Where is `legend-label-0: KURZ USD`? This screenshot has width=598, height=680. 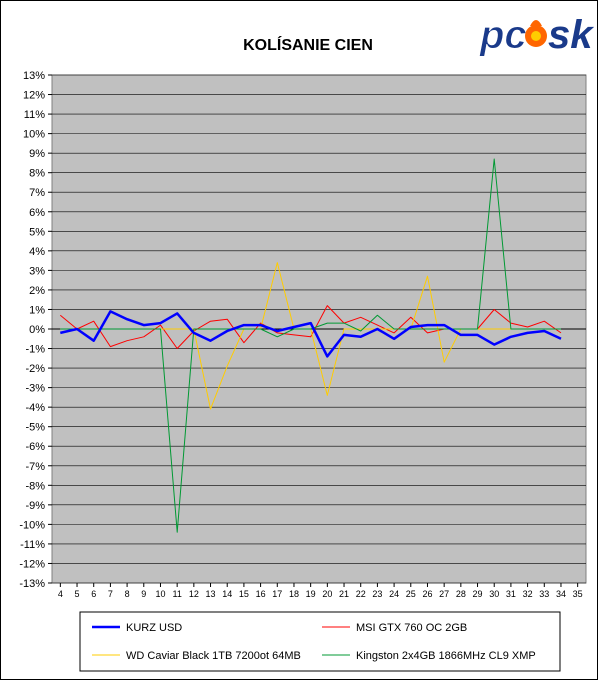
legend-label-0: KURZ USD is located at coordinates (154, 628).